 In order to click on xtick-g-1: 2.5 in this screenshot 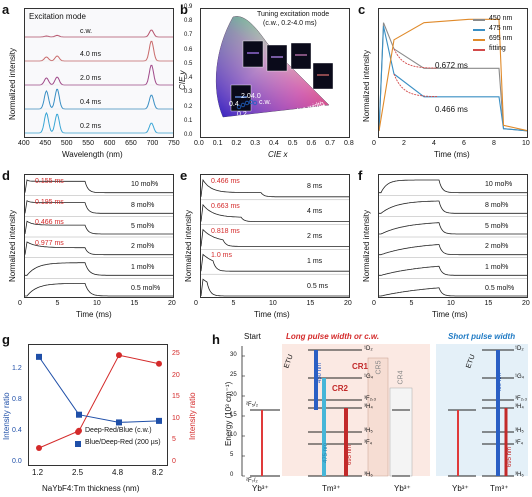, I will do `click(78, 472)`.